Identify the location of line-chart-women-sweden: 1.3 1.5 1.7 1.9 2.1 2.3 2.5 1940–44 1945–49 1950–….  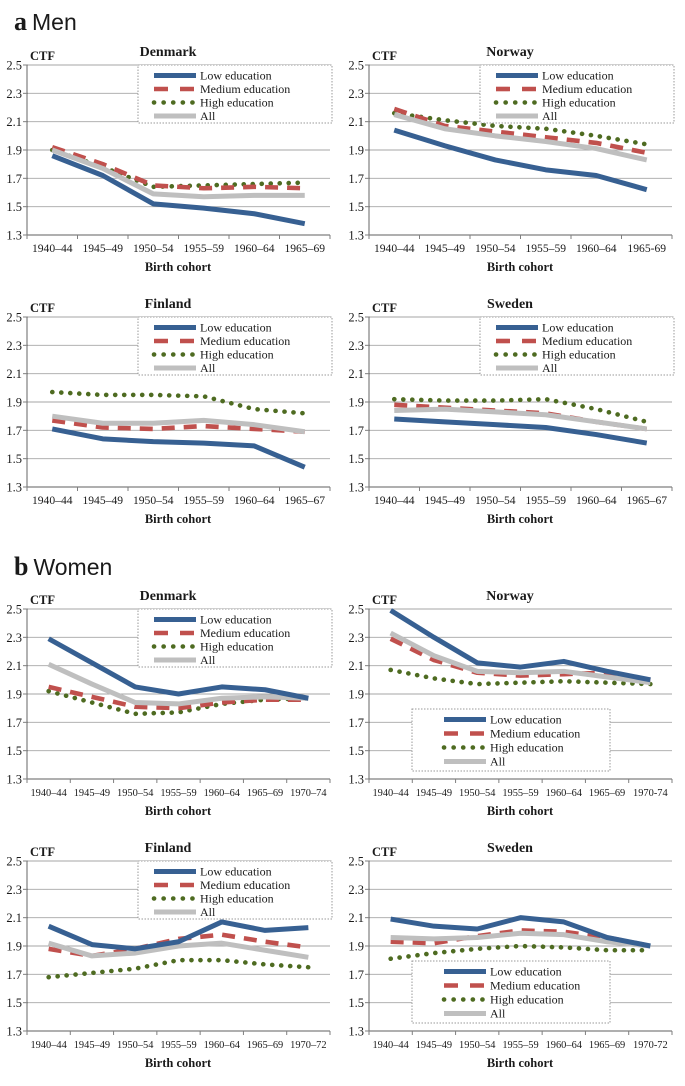
(510, 955).